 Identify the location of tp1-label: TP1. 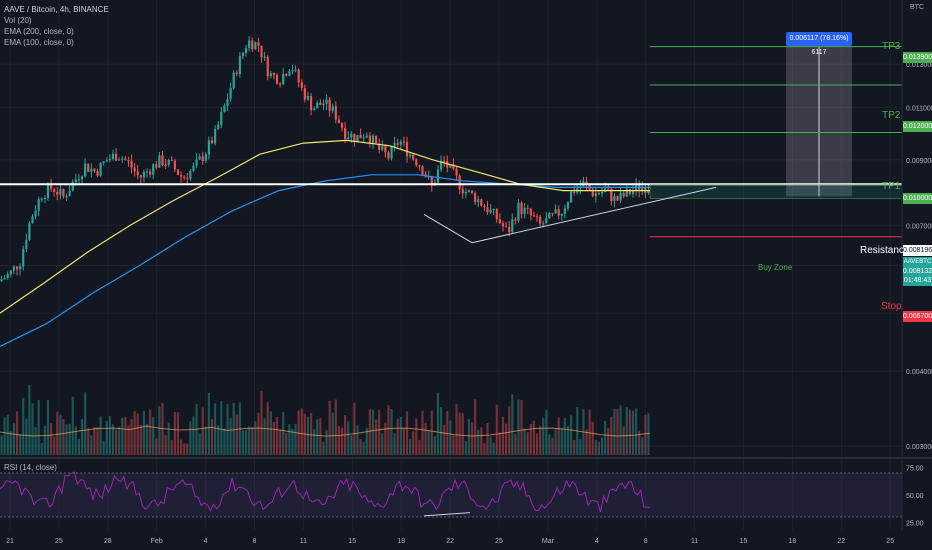
(891, 186).